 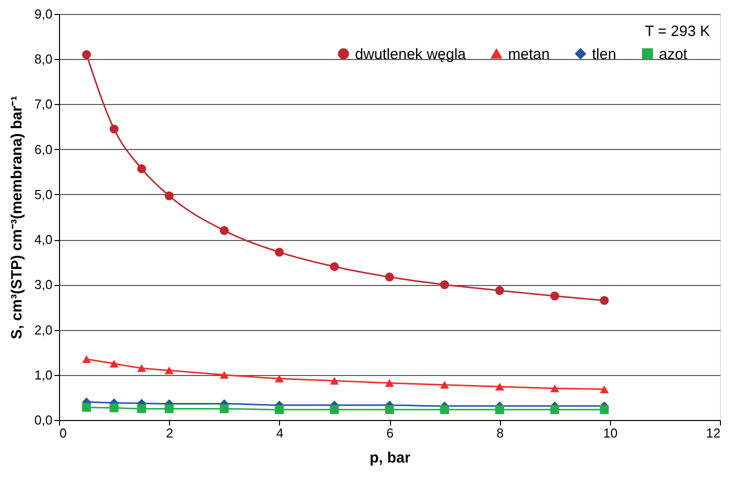 What do you see at coordinates (43, 240) in the screenshot?
I see `y-tick-label: 4,0` at bounding box center [43, 240].